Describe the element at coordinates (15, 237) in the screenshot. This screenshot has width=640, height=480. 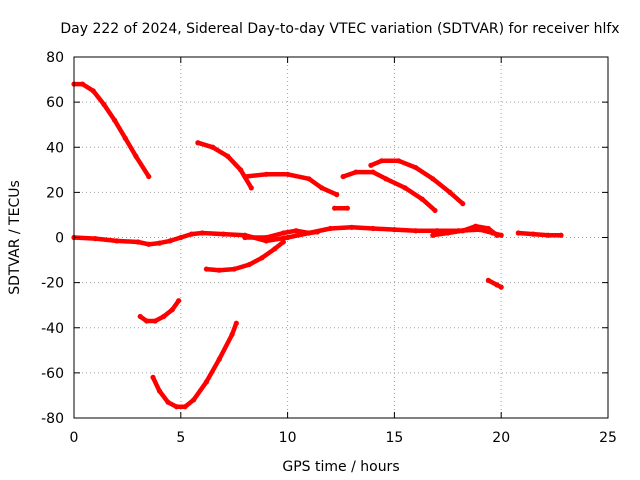
I see `y-axis-label: SDTVAR / TECUs` at that location.